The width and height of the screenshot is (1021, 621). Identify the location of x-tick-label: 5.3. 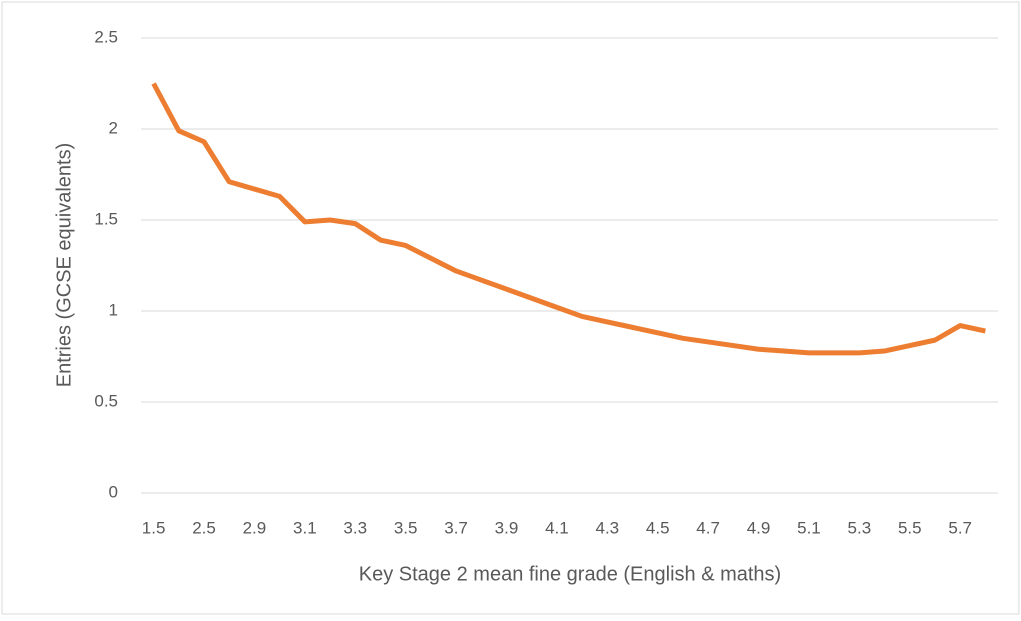
(860, 527).